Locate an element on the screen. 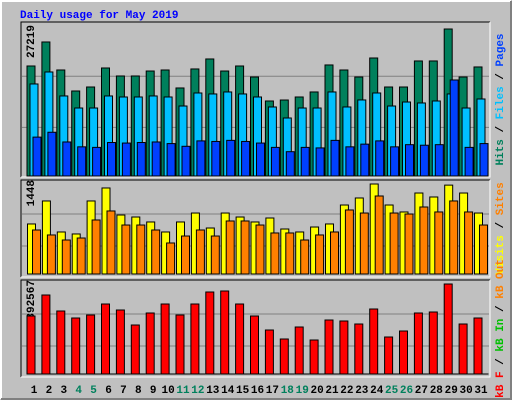  legend: Hits / Files / Pages is located at coordinates (501, 99).